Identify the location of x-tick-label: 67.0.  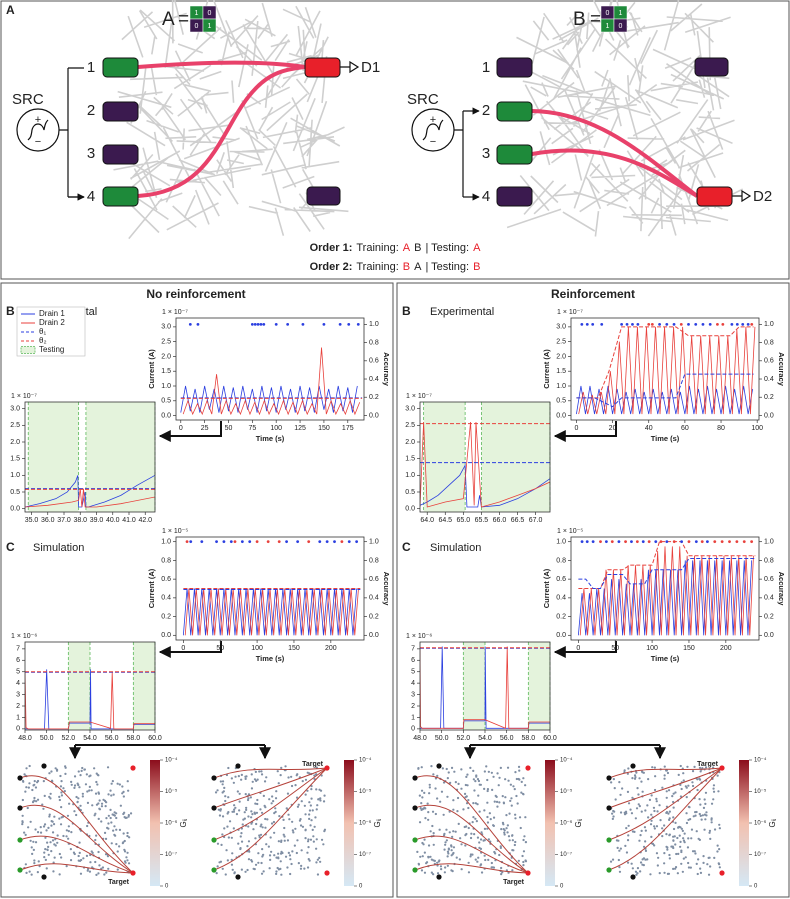
(536, 520).